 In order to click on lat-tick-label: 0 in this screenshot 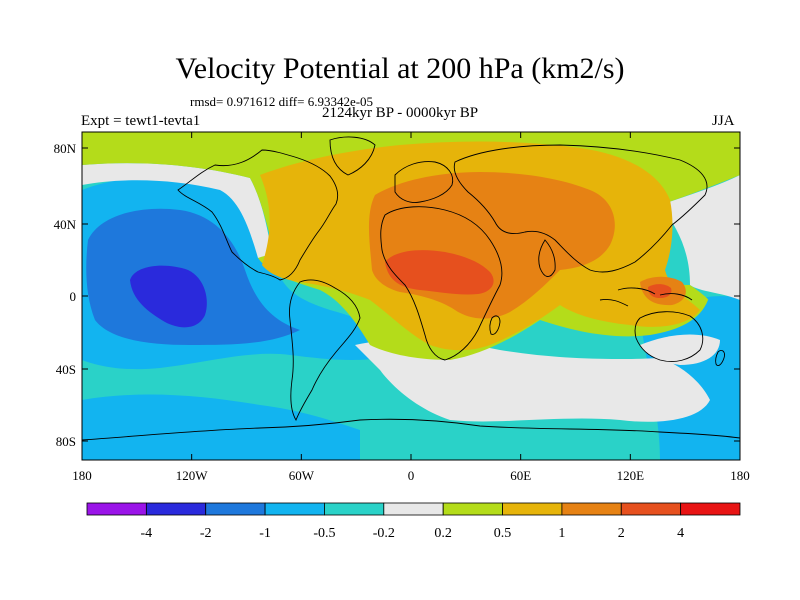, I will do `click(73, 296)`.